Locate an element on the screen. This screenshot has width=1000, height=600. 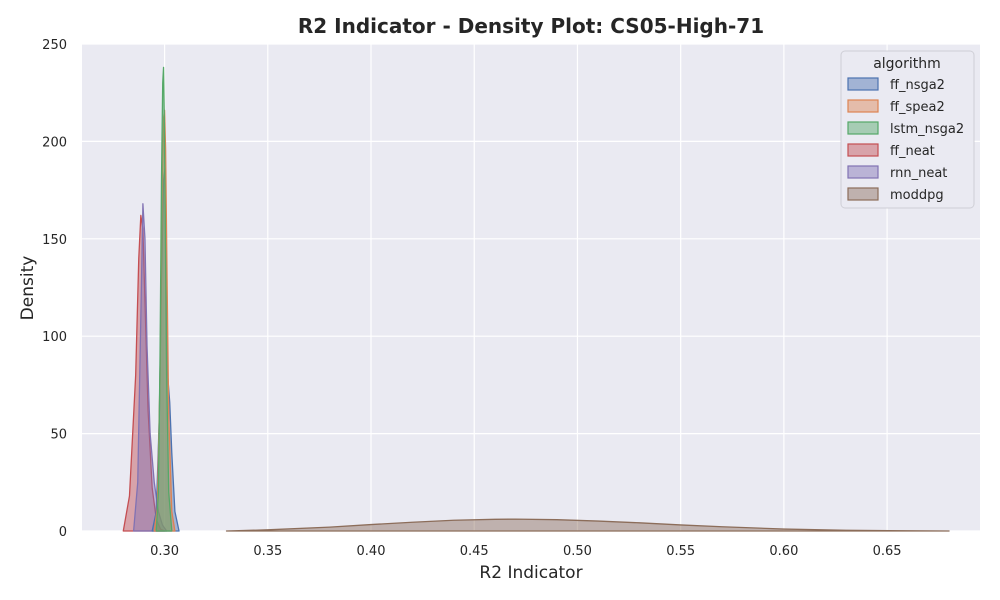
density-area-ff_neat is located at coordinates (144, 373).